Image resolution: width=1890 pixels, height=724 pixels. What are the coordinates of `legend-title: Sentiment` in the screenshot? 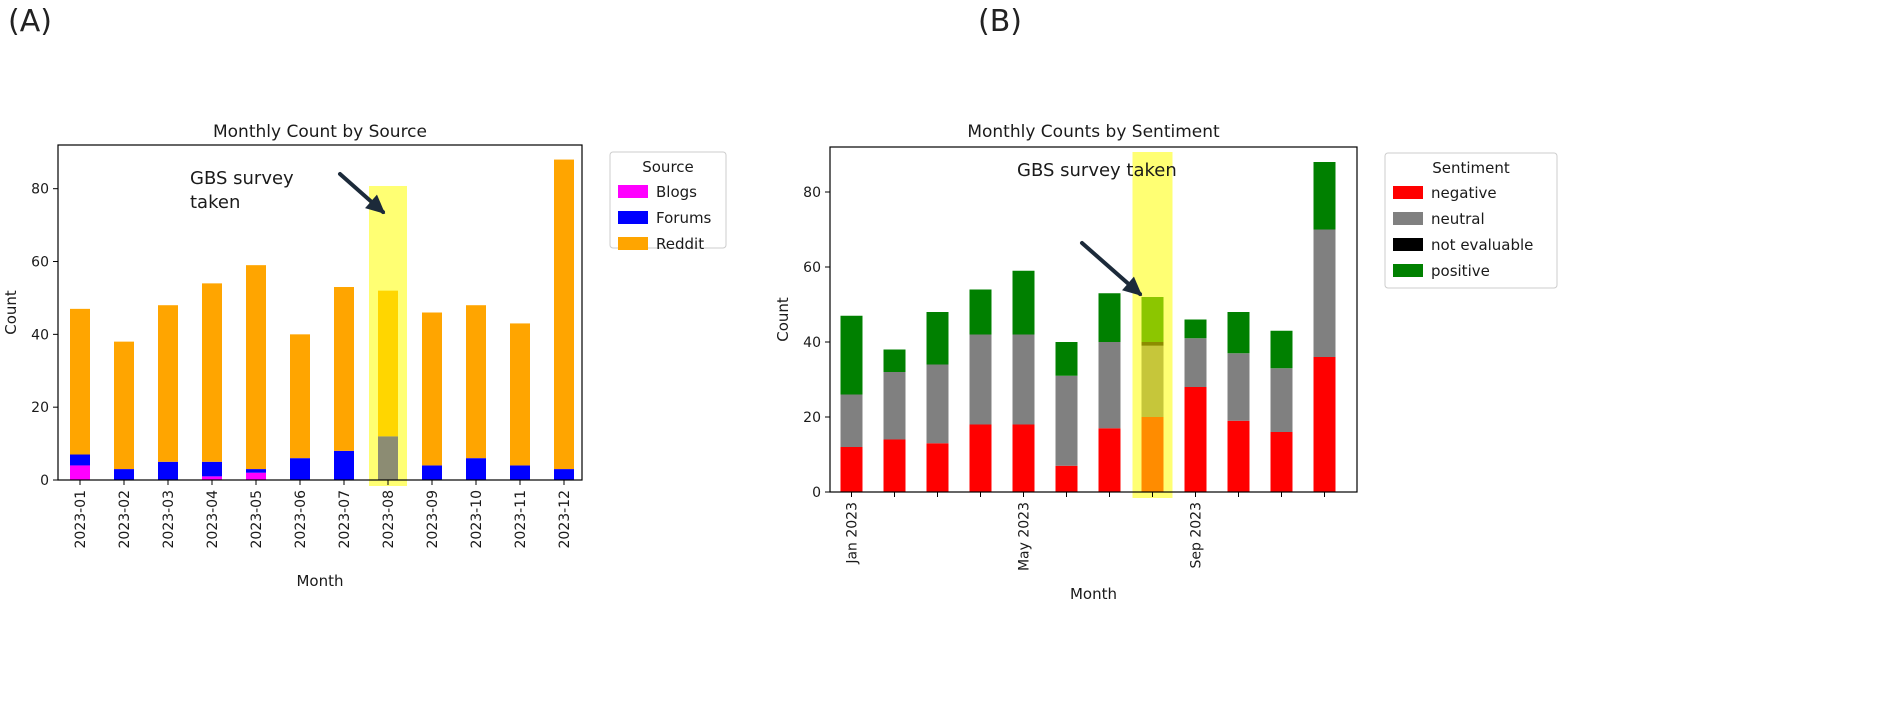 It's located at (1471, 168).